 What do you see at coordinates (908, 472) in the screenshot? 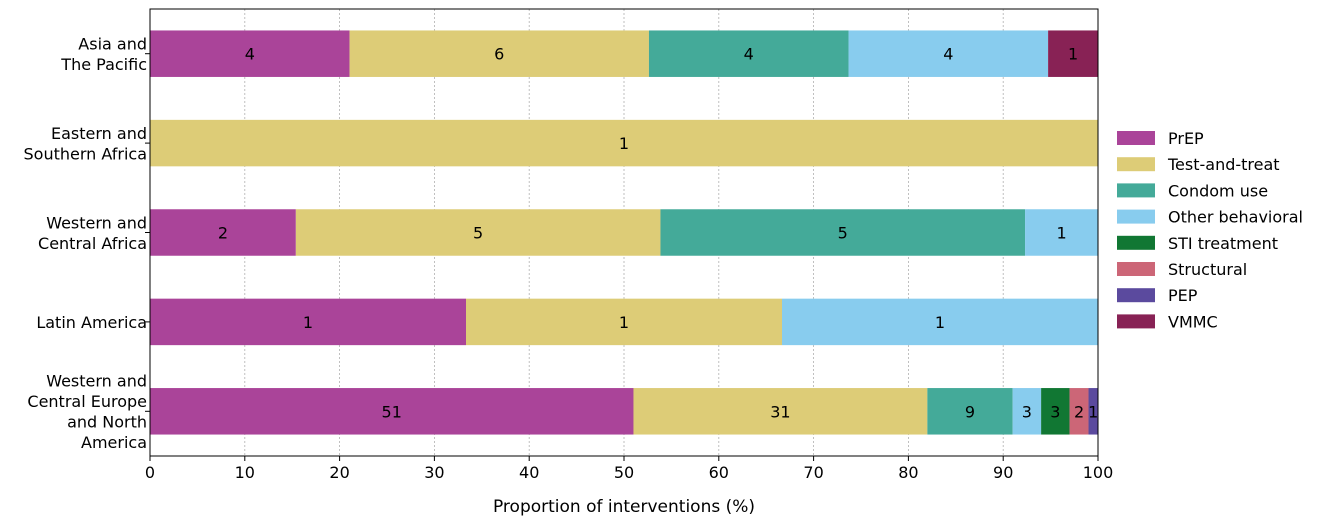
I see `x-tick-label: 80` at bounding box center [908, 472].